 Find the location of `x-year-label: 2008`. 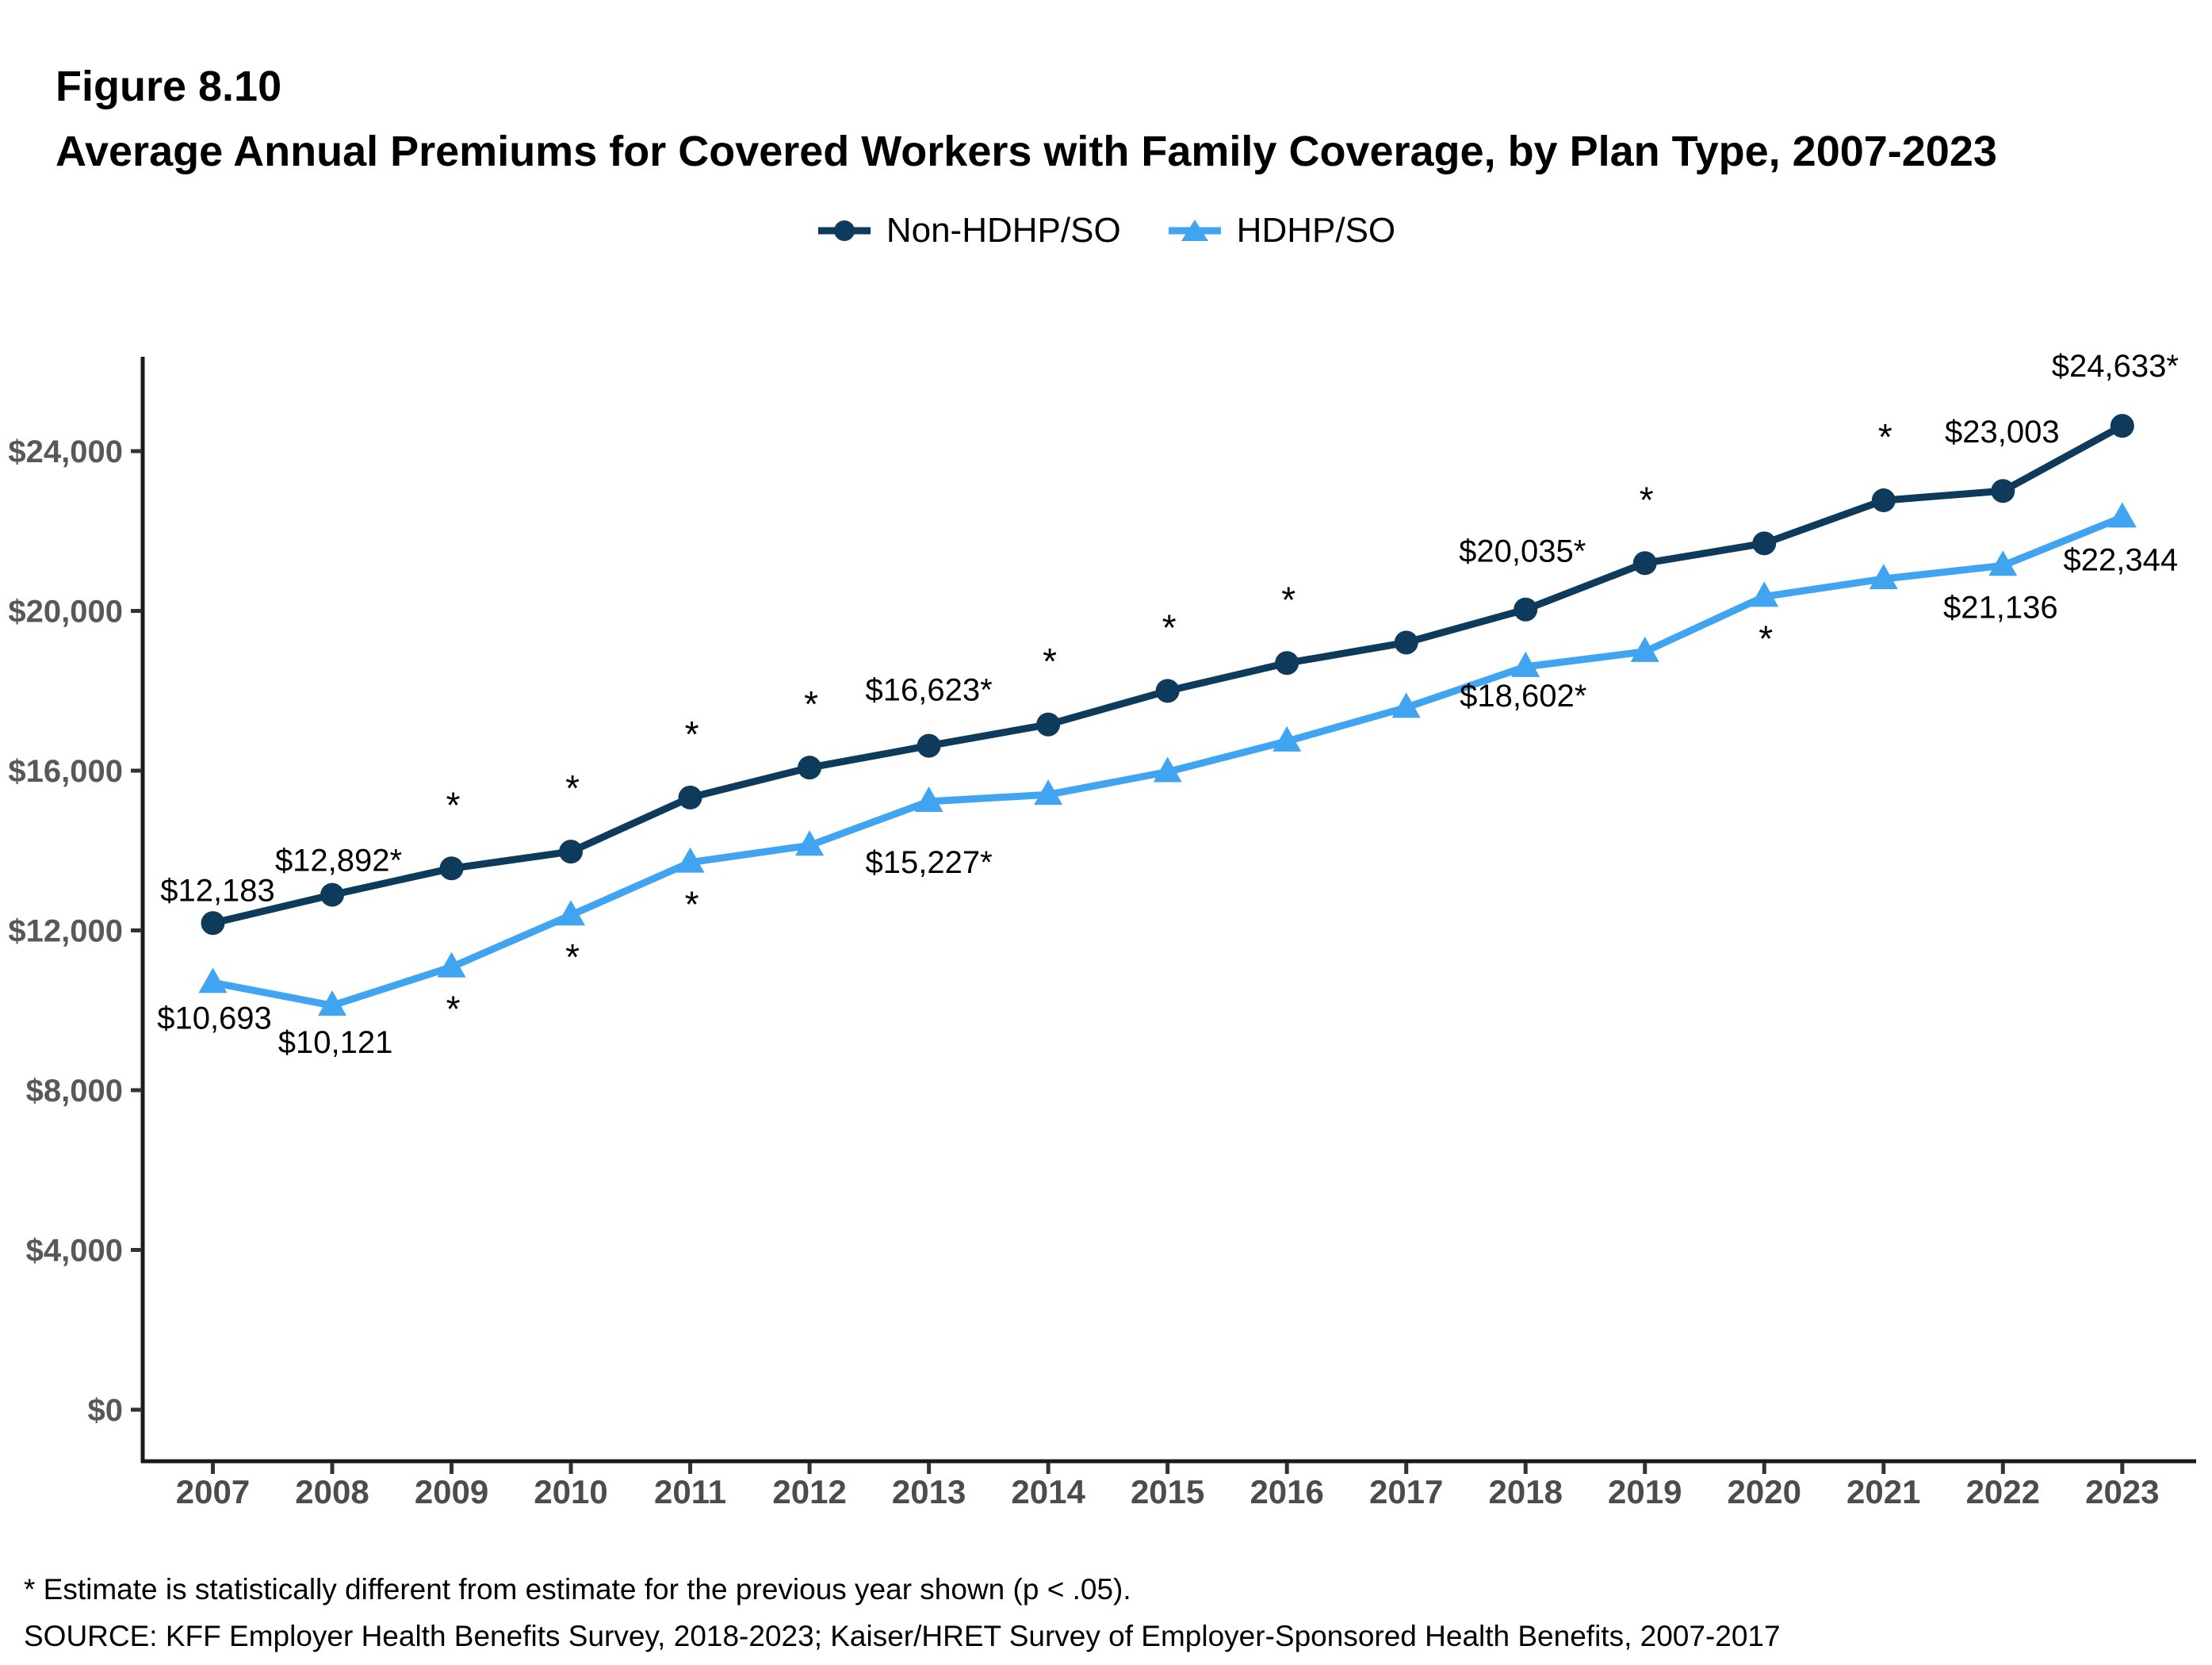

x-year-label: 2008 is located at coordinates (332, 1491).